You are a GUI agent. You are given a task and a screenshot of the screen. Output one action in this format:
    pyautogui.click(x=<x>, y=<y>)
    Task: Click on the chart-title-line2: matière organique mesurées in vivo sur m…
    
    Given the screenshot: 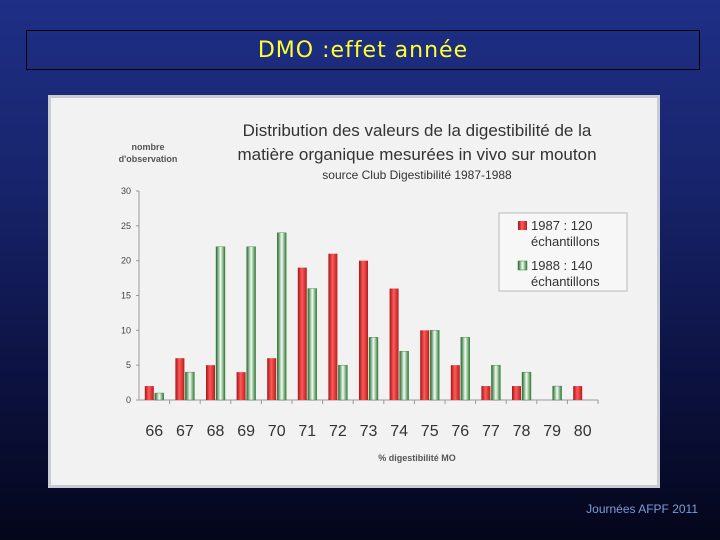 What is the action you would take?
    pyautogui.click(x=416, y=154)
    